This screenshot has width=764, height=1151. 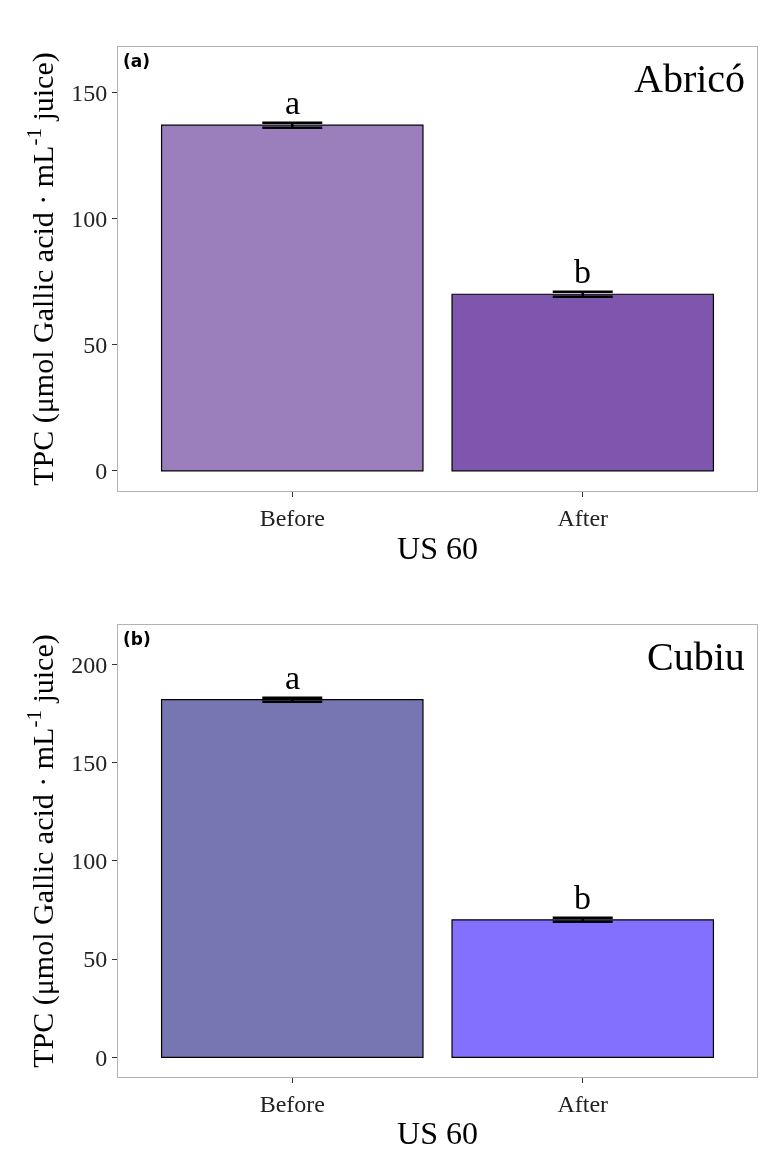 I want to click on annotation: (a), so click(x=137, y=61).